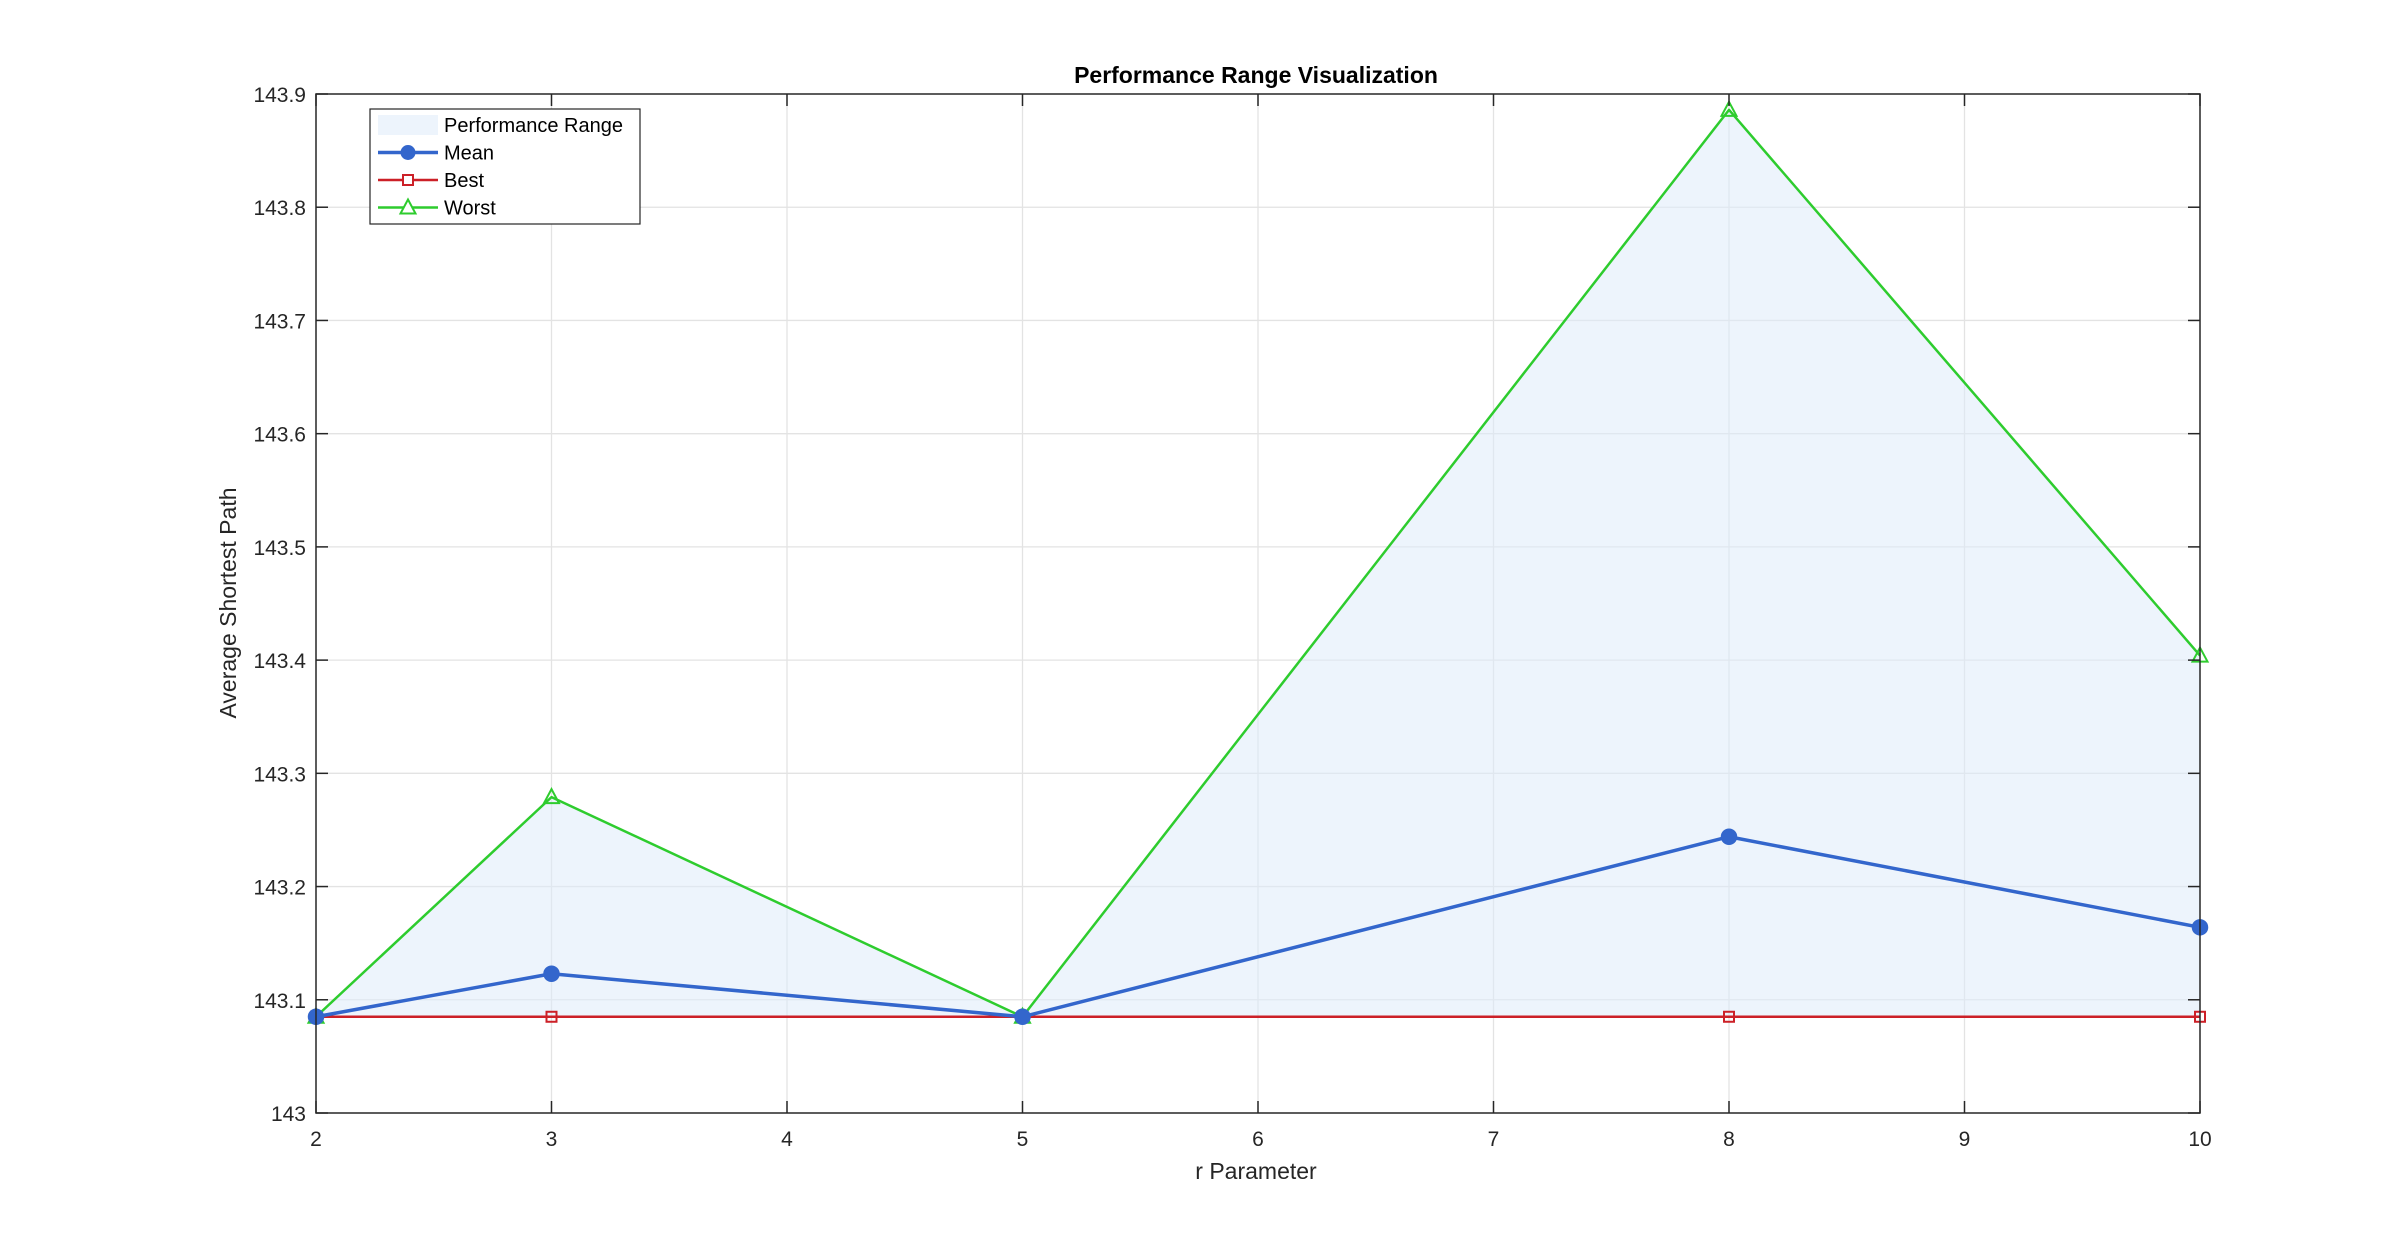 This screenshot has width=2405, height=1238. What do you see at coordinates (470, 209) in the screenshot?
I see `legend-label: Worst` at bounding box center [470, 209].